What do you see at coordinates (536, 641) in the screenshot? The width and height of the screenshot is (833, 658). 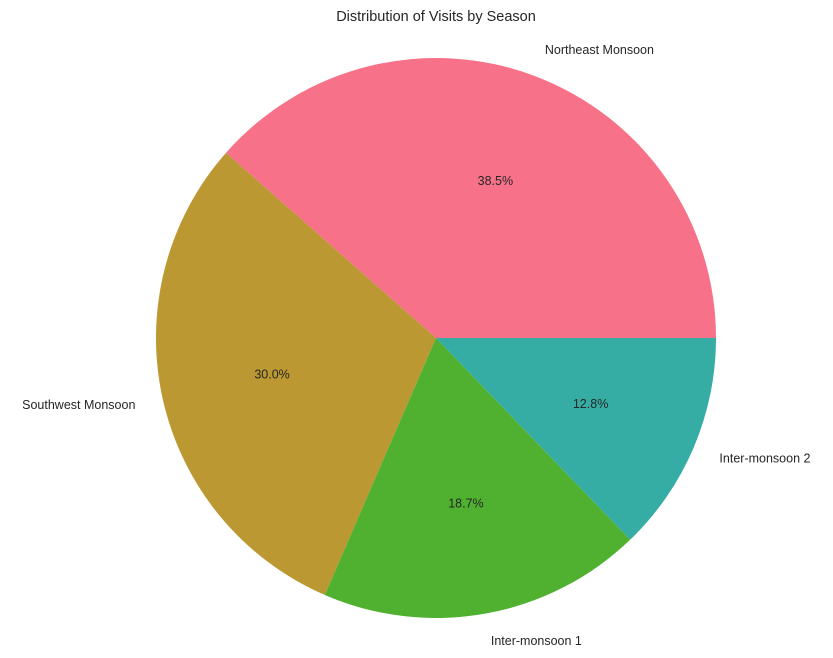 I see `pie-category-label-inter-monsoon-1: Inter-monsoon 1` at bounding box center [536, 641].